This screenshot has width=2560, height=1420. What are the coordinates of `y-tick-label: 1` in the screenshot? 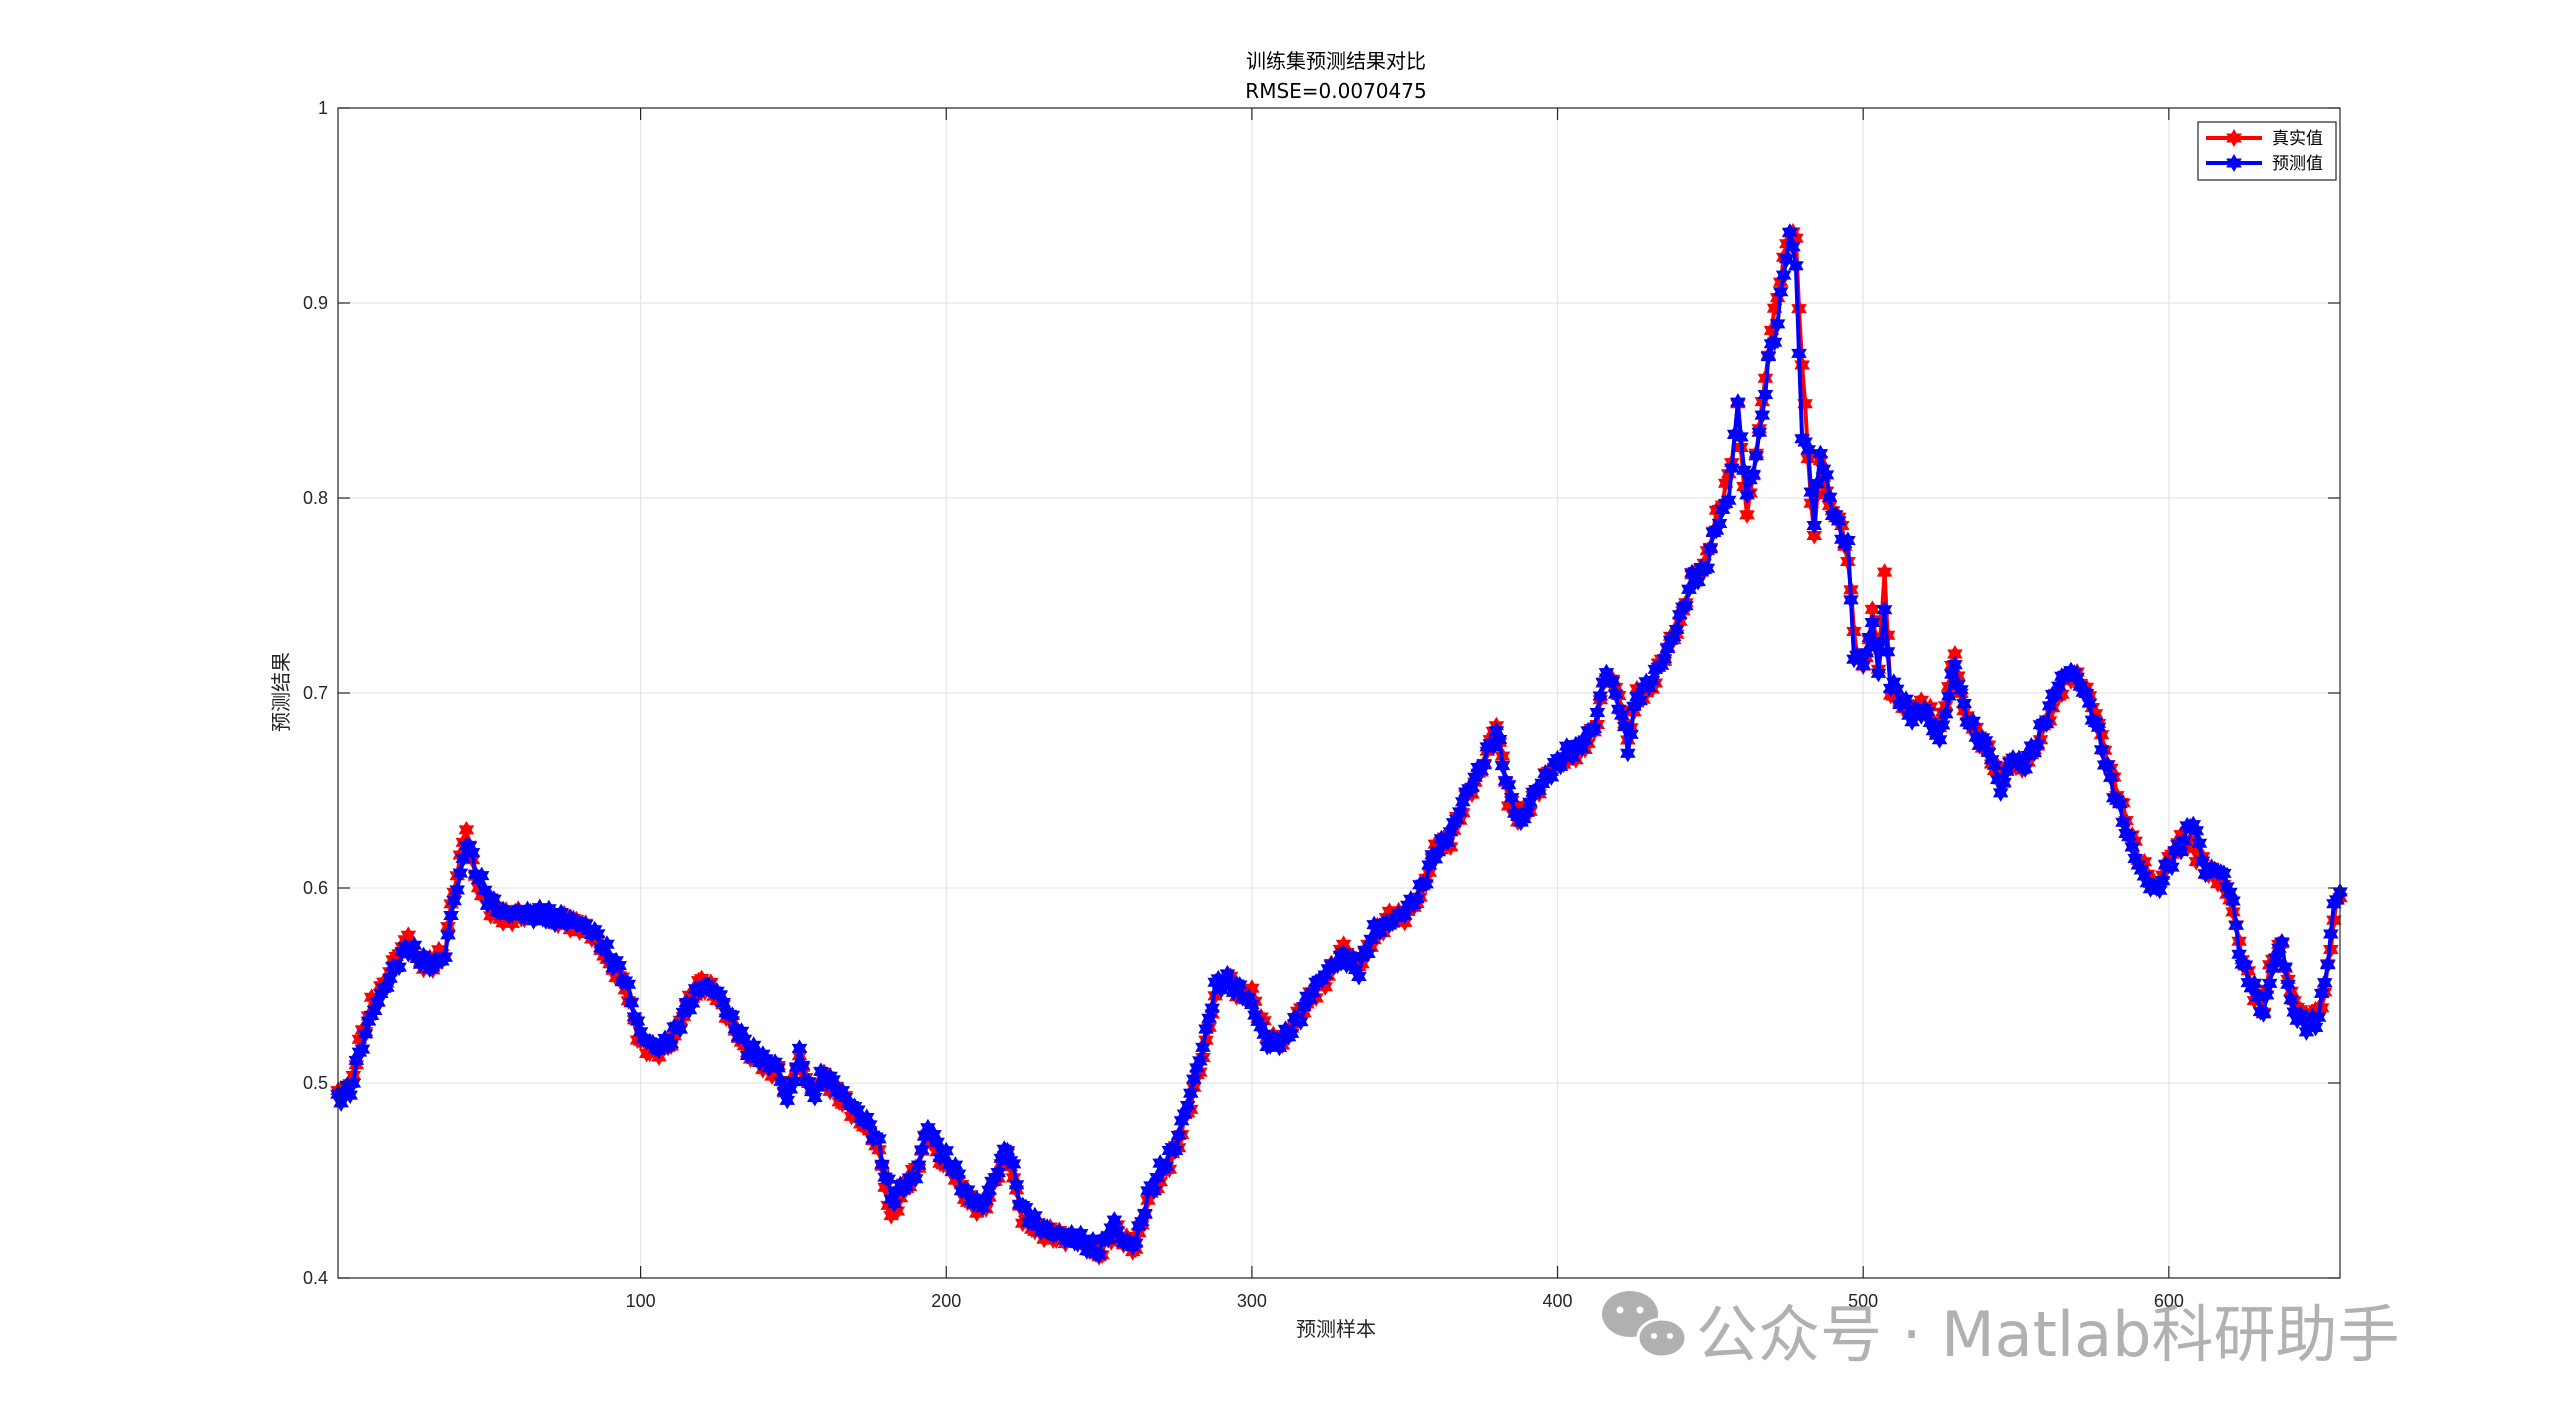 It's located at (323, 108).